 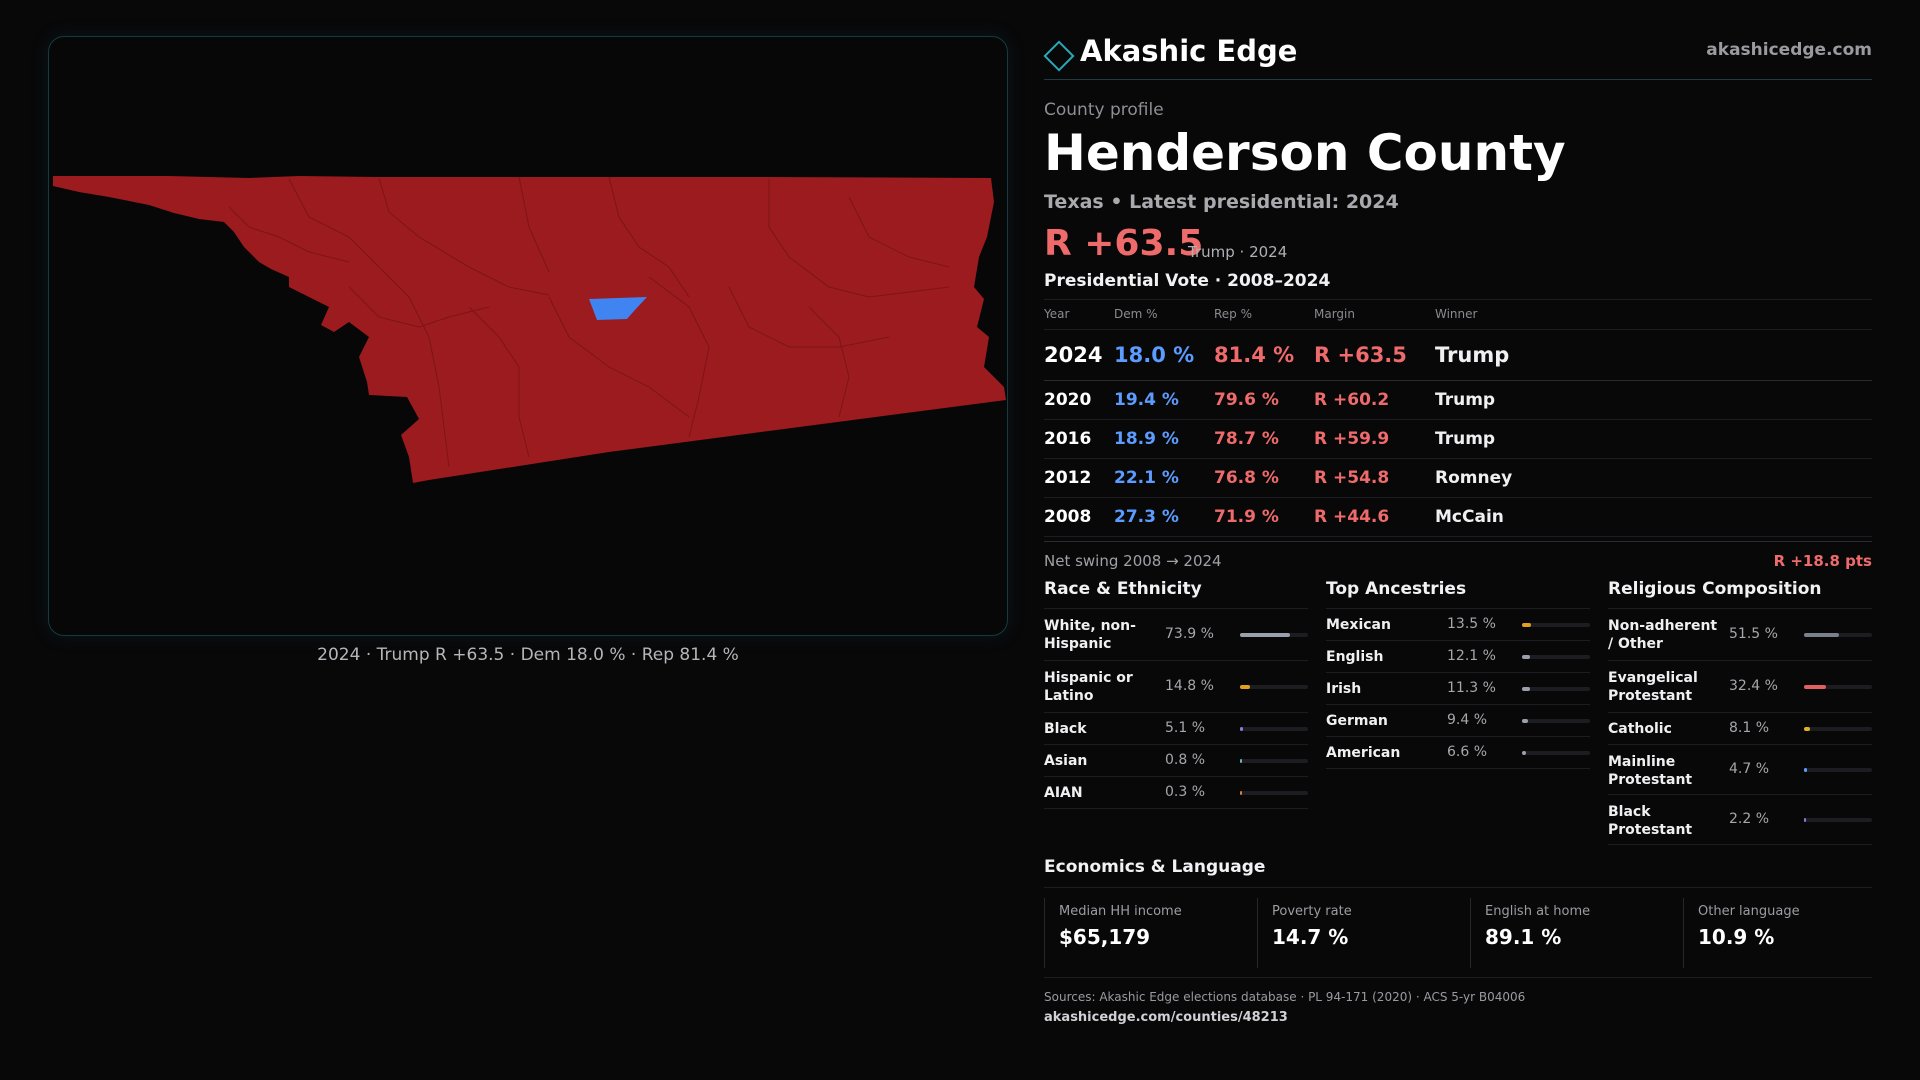 What do you see at coordinates (1090, 635) in the screenshot?
I see `item-label: White, non-Hispanic` at bounding box center [1090, 635].